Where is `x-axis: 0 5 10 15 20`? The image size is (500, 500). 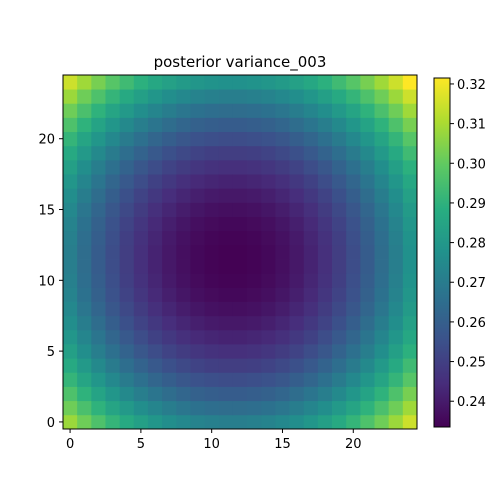
x-axis: 0 5 10 15 20 is located at coordinates (214, 440).